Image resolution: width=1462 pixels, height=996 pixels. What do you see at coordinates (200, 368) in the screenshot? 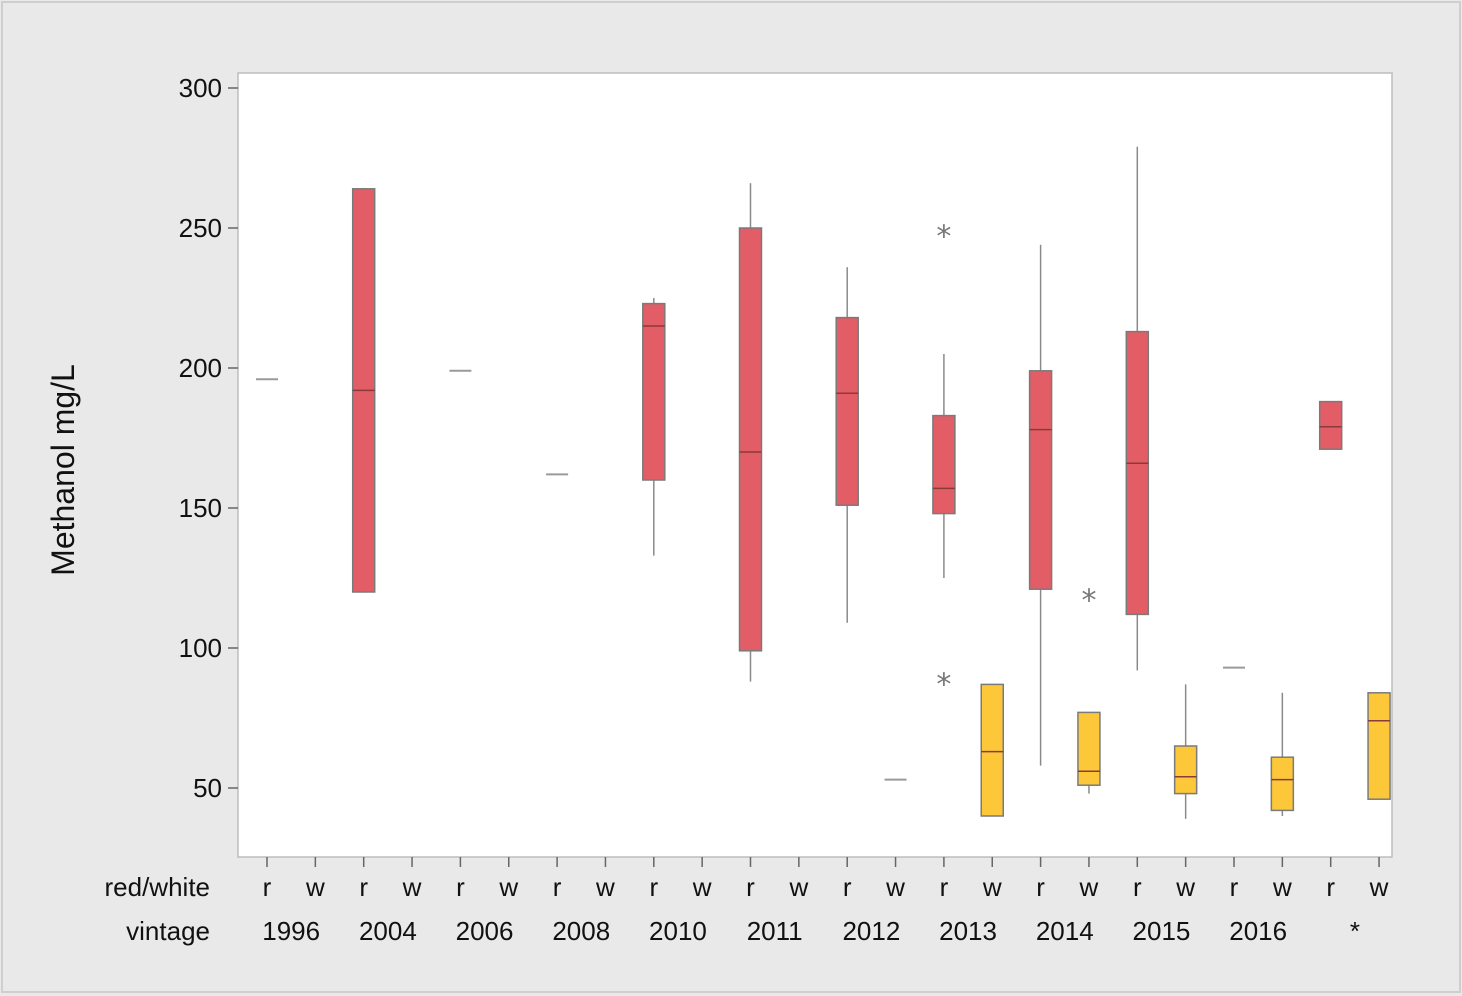
I see `y-tick-label: 200` at bounding box center [200, 368].